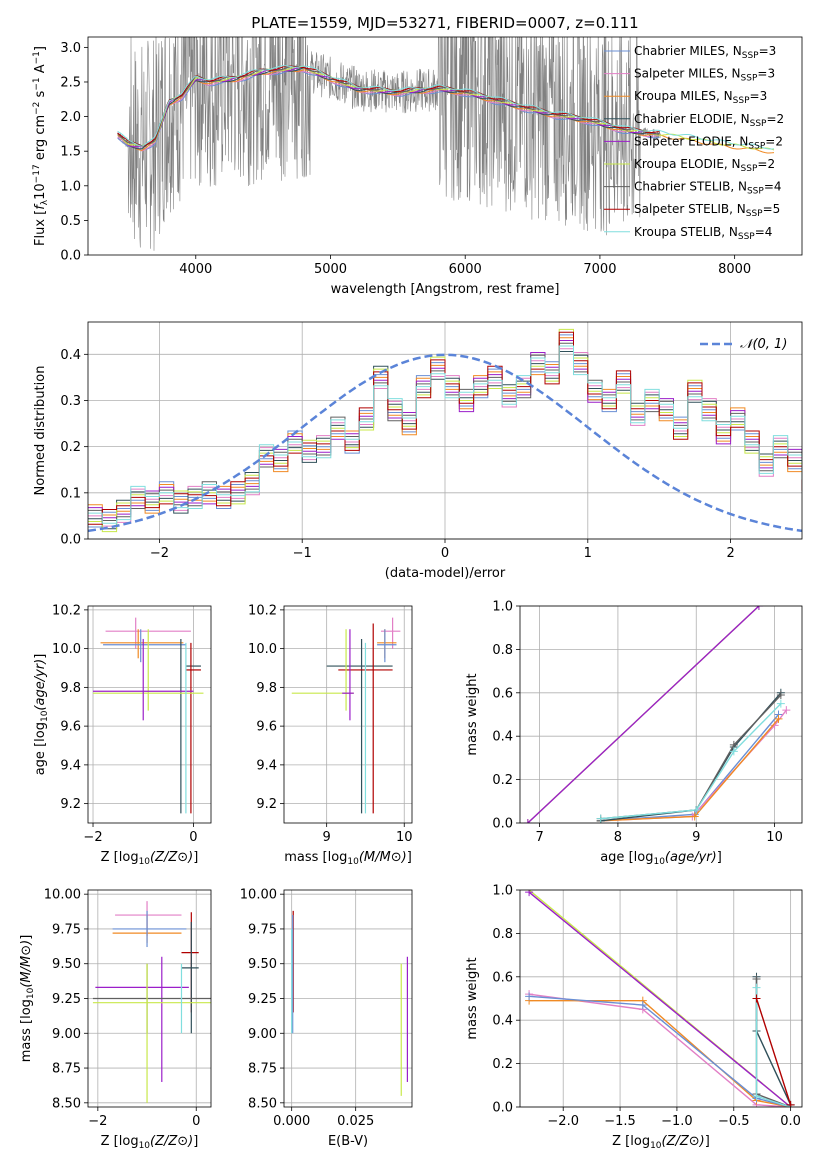  What do you see at coordinates (708, 188) in the screenshot?
I see `legend-entry: Chabrier STELIB, NSSP=4` at bounding box center [708, 188].